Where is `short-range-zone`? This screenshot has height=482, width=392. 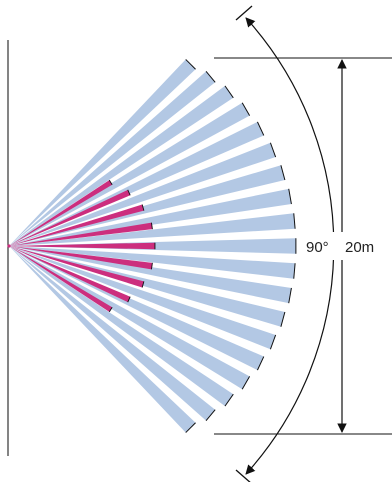
short-range-zone is located at coordinates (82, 246).